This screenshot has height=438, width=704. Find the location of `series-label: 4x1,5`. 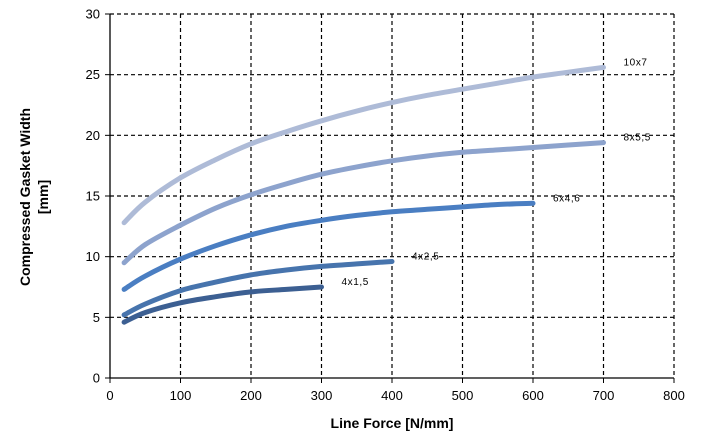

series-label: 4x1,5 is located at coordinates (355, 282).